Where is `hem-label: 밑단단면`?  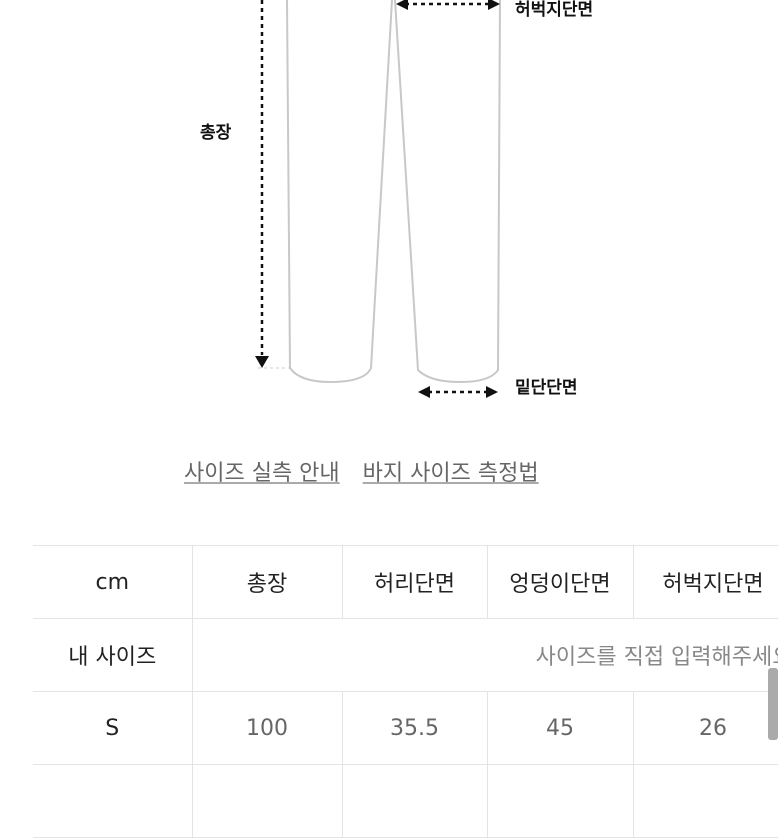 hem-label: 밑단단면 is located at coordinates (546, 388).